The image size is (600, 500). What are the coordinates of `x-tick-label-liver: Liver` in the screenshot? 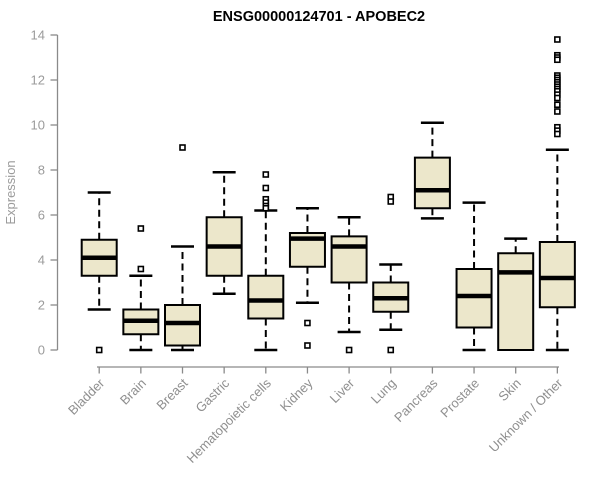 It's located at (342, 390).